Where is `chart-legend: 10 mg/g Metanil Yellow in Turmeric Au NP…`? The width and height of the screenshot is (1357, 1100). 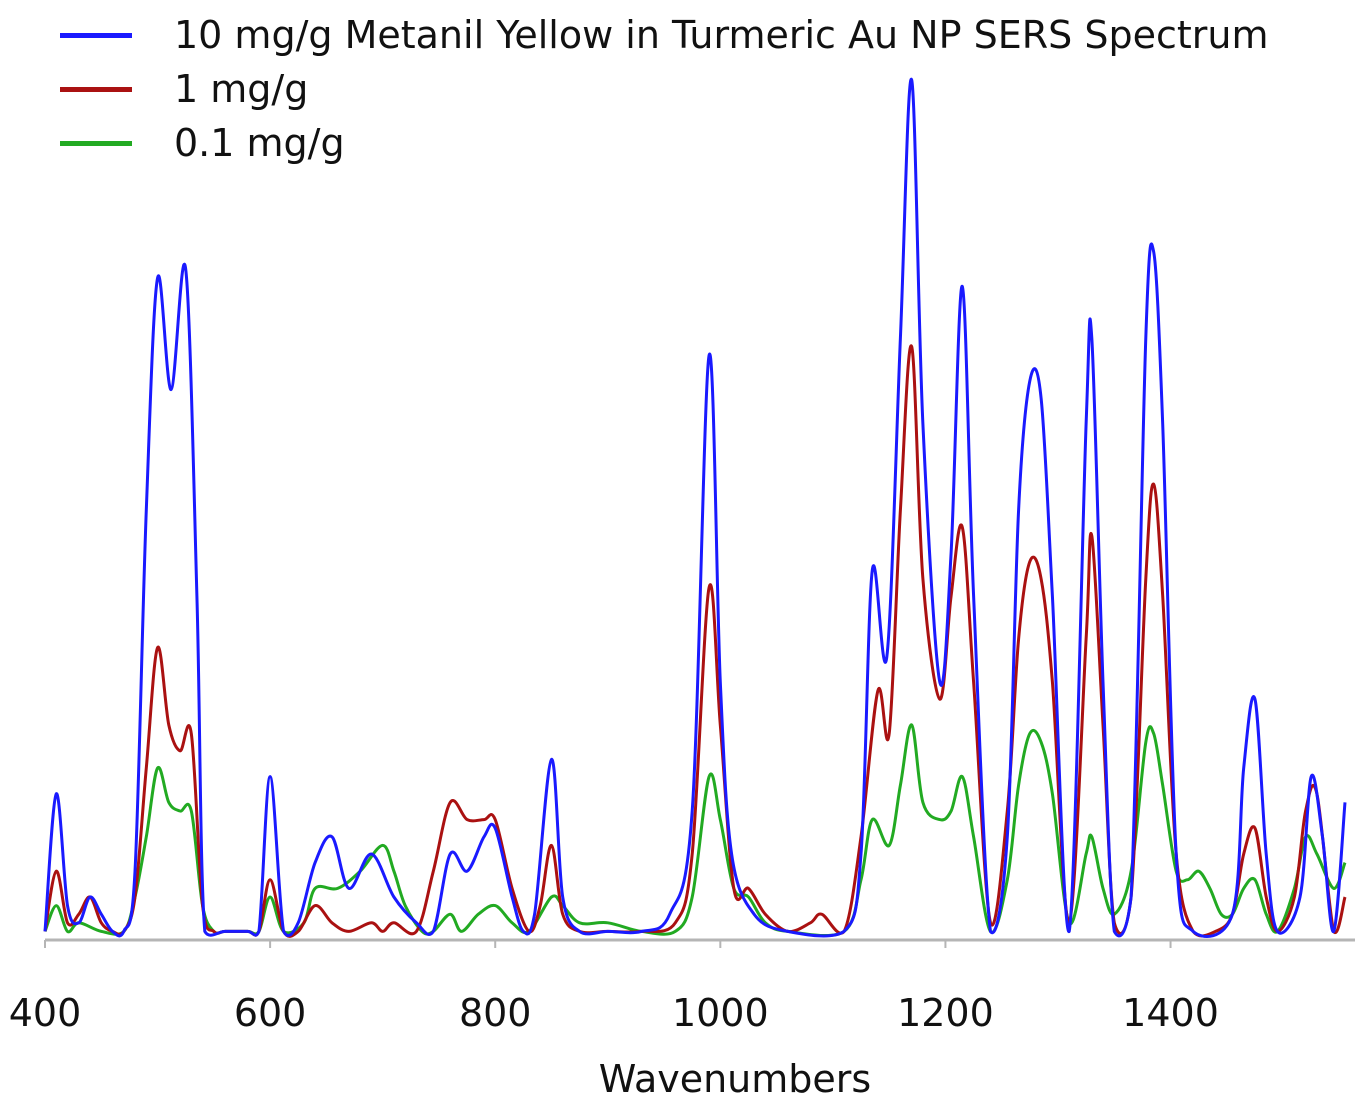 chart-legend: 10 mg/g Metanil Yellow in Turmeric Au NP… is located at coordinates (664, 89).